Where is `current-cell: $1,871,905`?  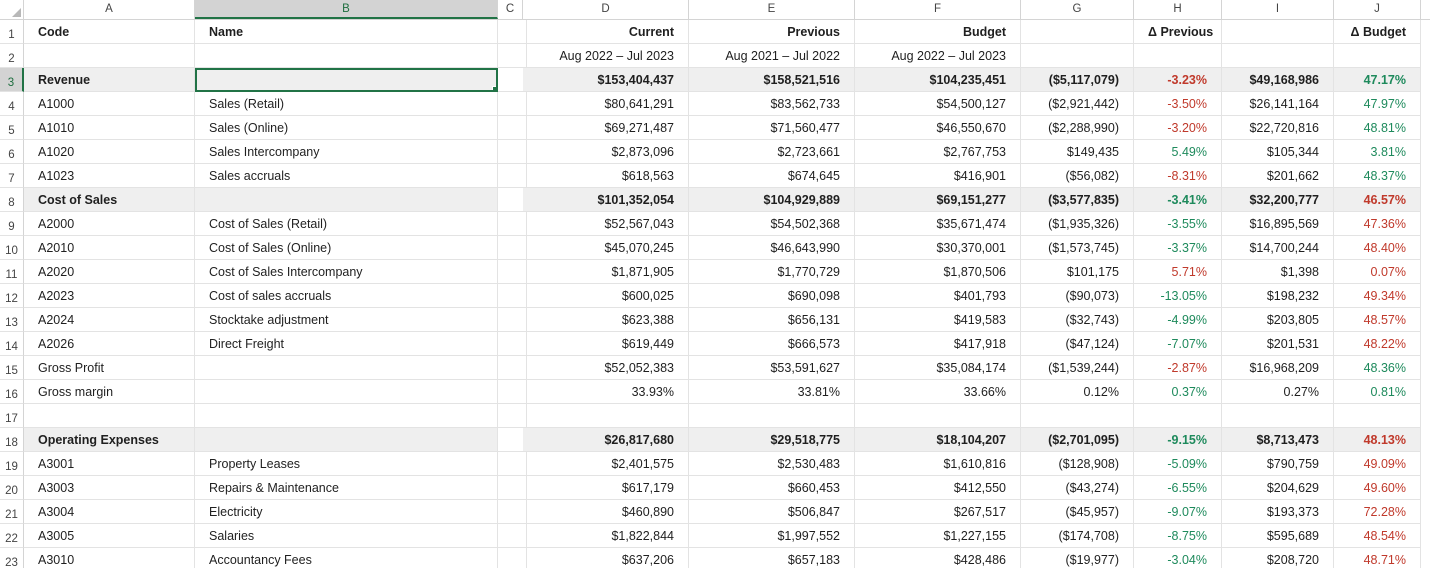
current-cell: $1,871,905 is located at coordinates (606, 272).